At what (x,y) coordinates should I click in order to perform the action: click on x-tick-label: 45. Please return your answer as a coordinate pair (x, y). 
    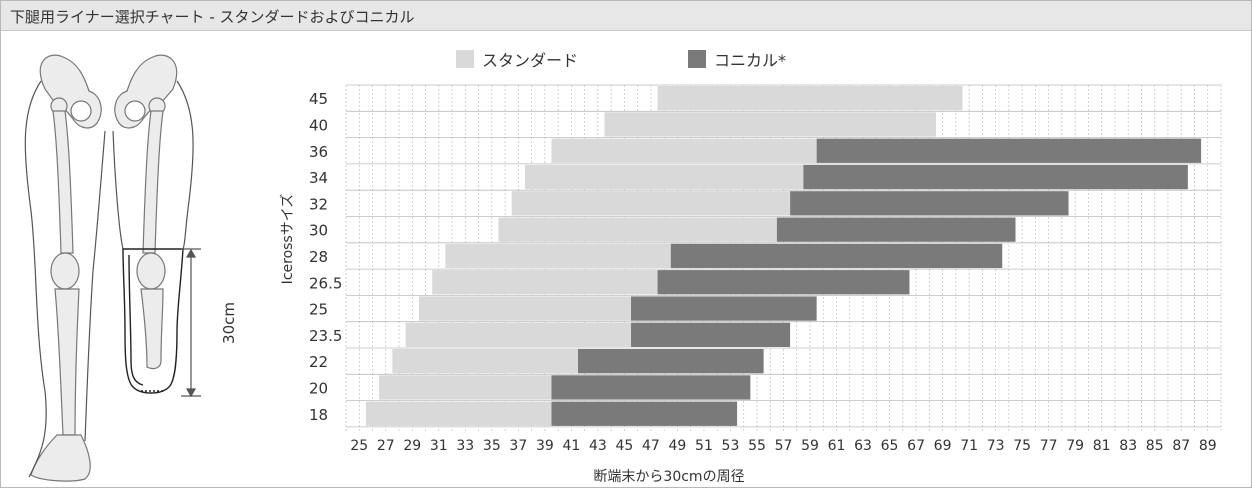
    Looking at the image, I should click on (624, 446).